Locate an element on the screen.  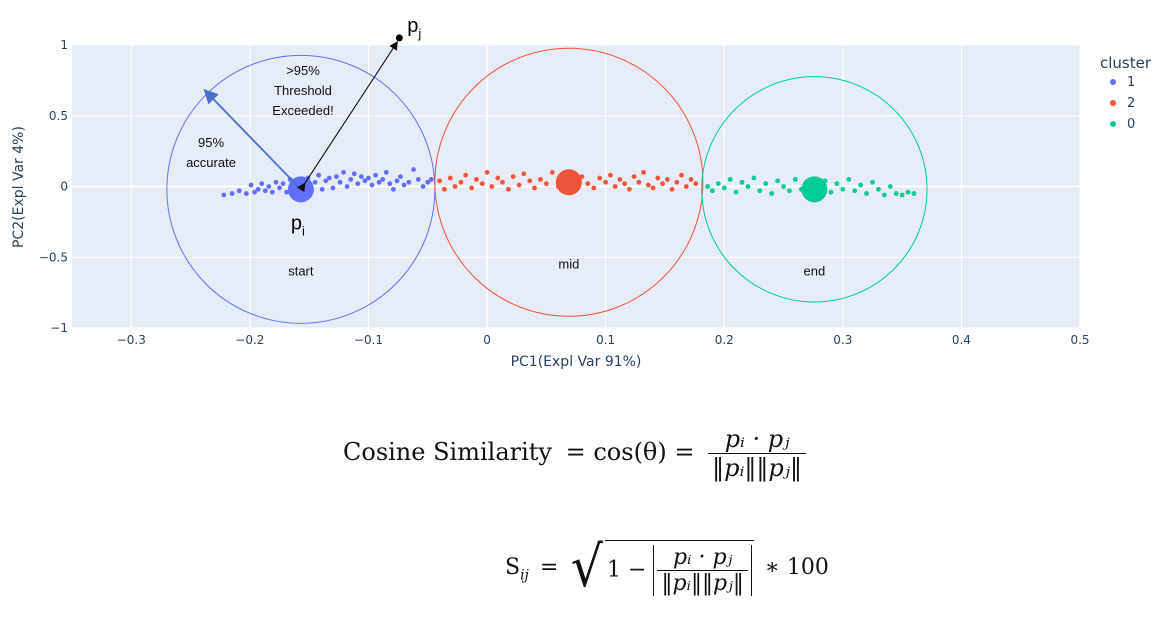
absolute-value: pᵢ · pⱼ ‖pᵢ‖‖pⱼ‖ is located at coordinates (702, 570).